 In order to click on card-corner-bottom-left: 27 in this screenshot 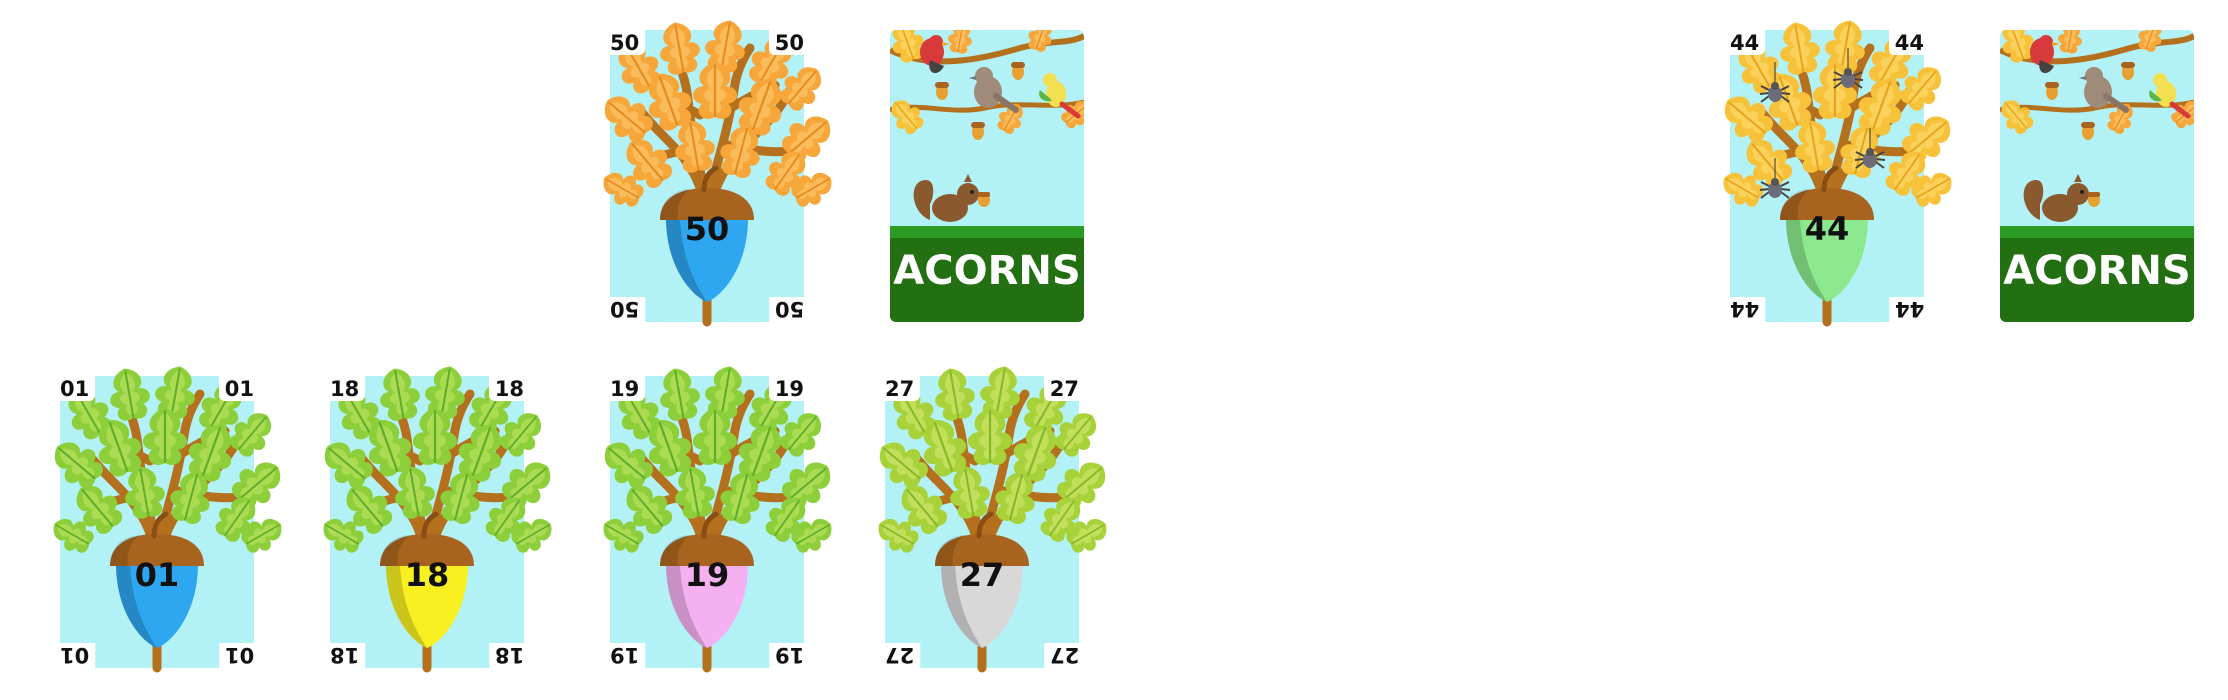, I will do `click(900, 655)`.